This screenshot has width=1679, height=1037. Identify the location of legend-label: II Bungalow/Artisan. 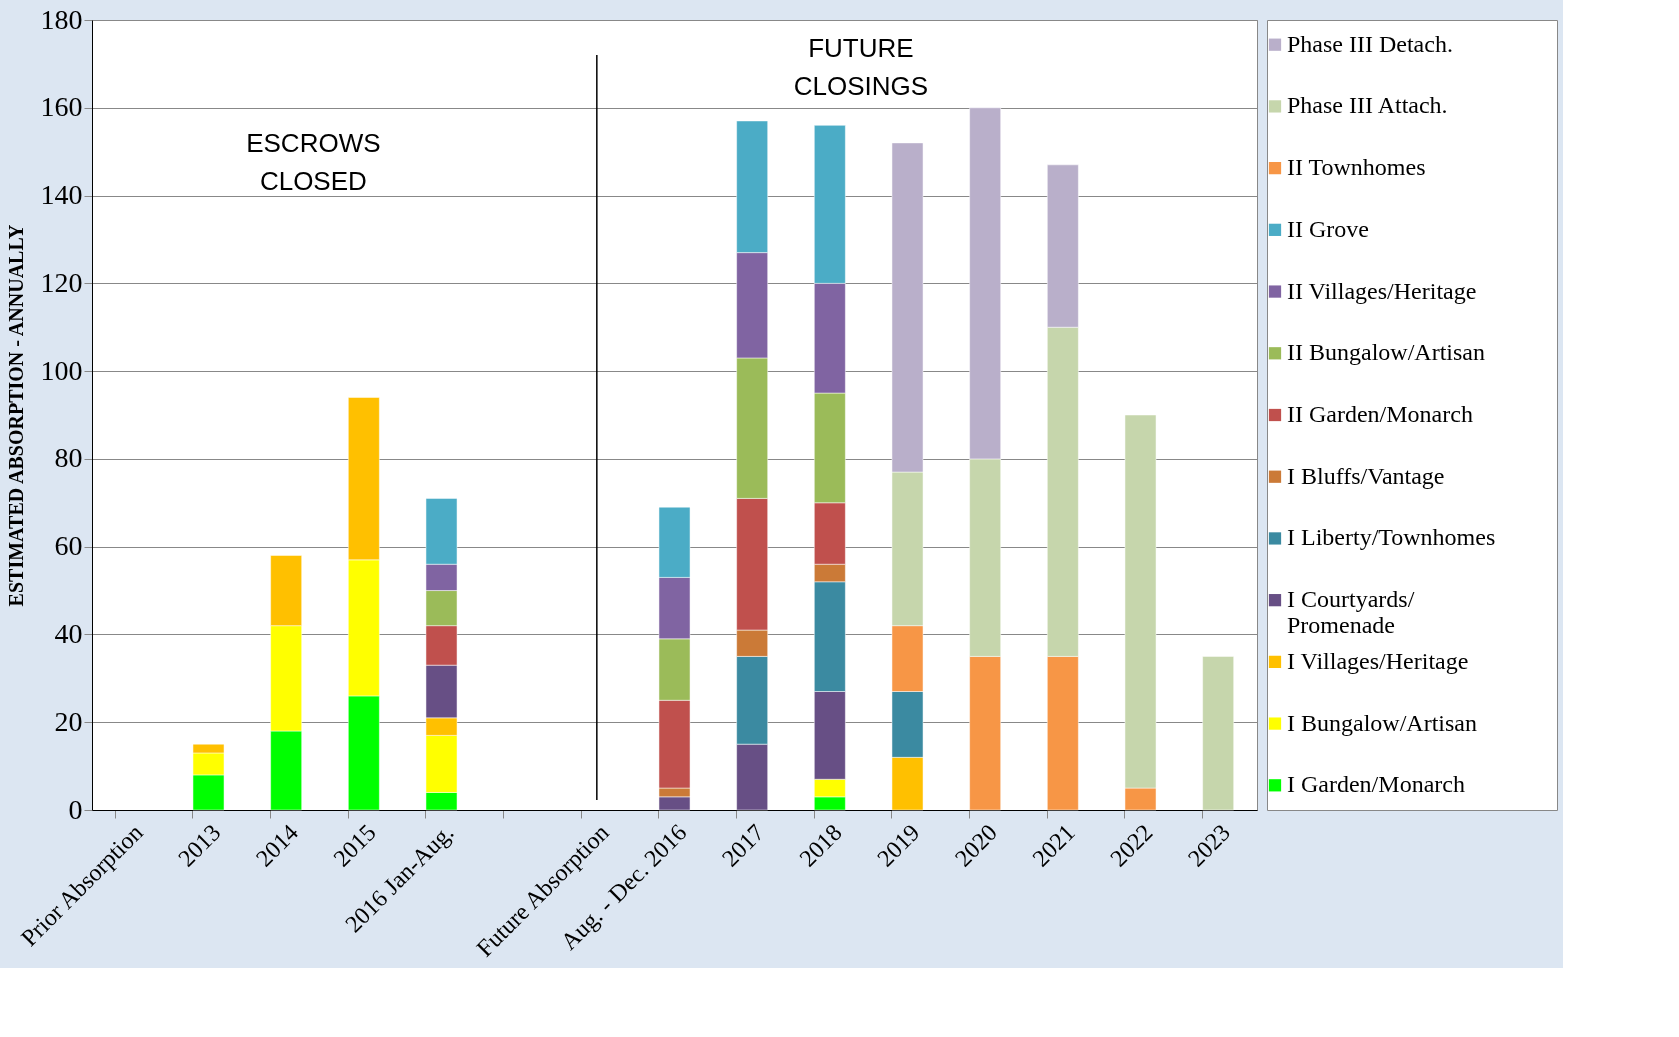
(1386, 352).